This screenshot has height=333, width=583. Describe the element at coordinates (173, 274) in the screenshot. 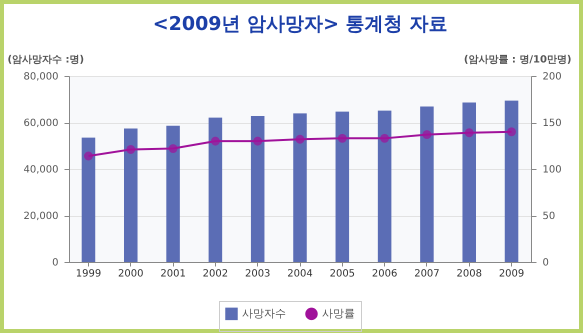

I see `x-tick-label: 2001` at that location.